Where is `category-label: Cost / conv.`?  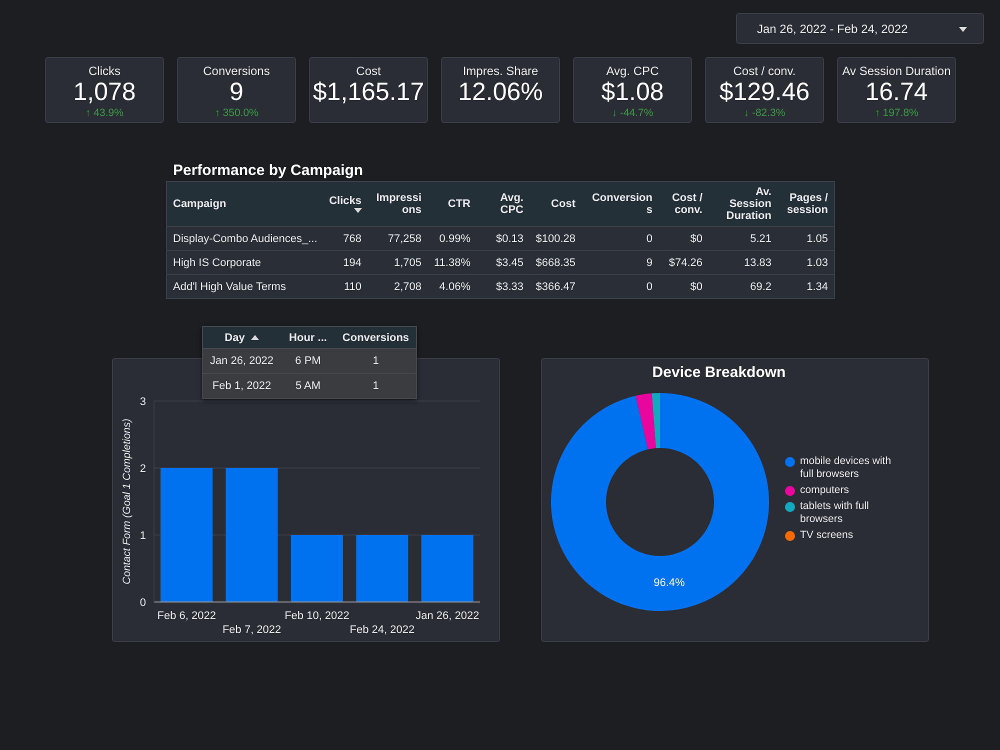
category-label: Cost / conv. is located at coordinates (687, 204).